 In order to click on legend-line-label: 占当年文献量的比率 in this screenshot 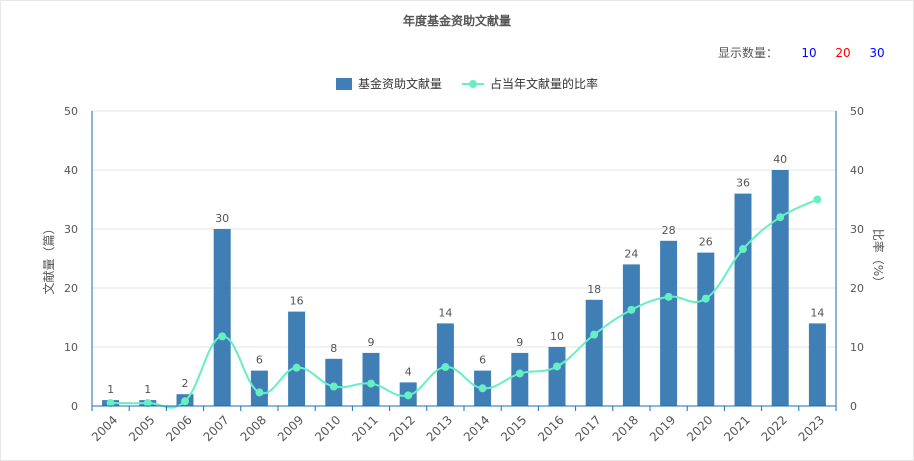, I will do `click(544, 83)`.